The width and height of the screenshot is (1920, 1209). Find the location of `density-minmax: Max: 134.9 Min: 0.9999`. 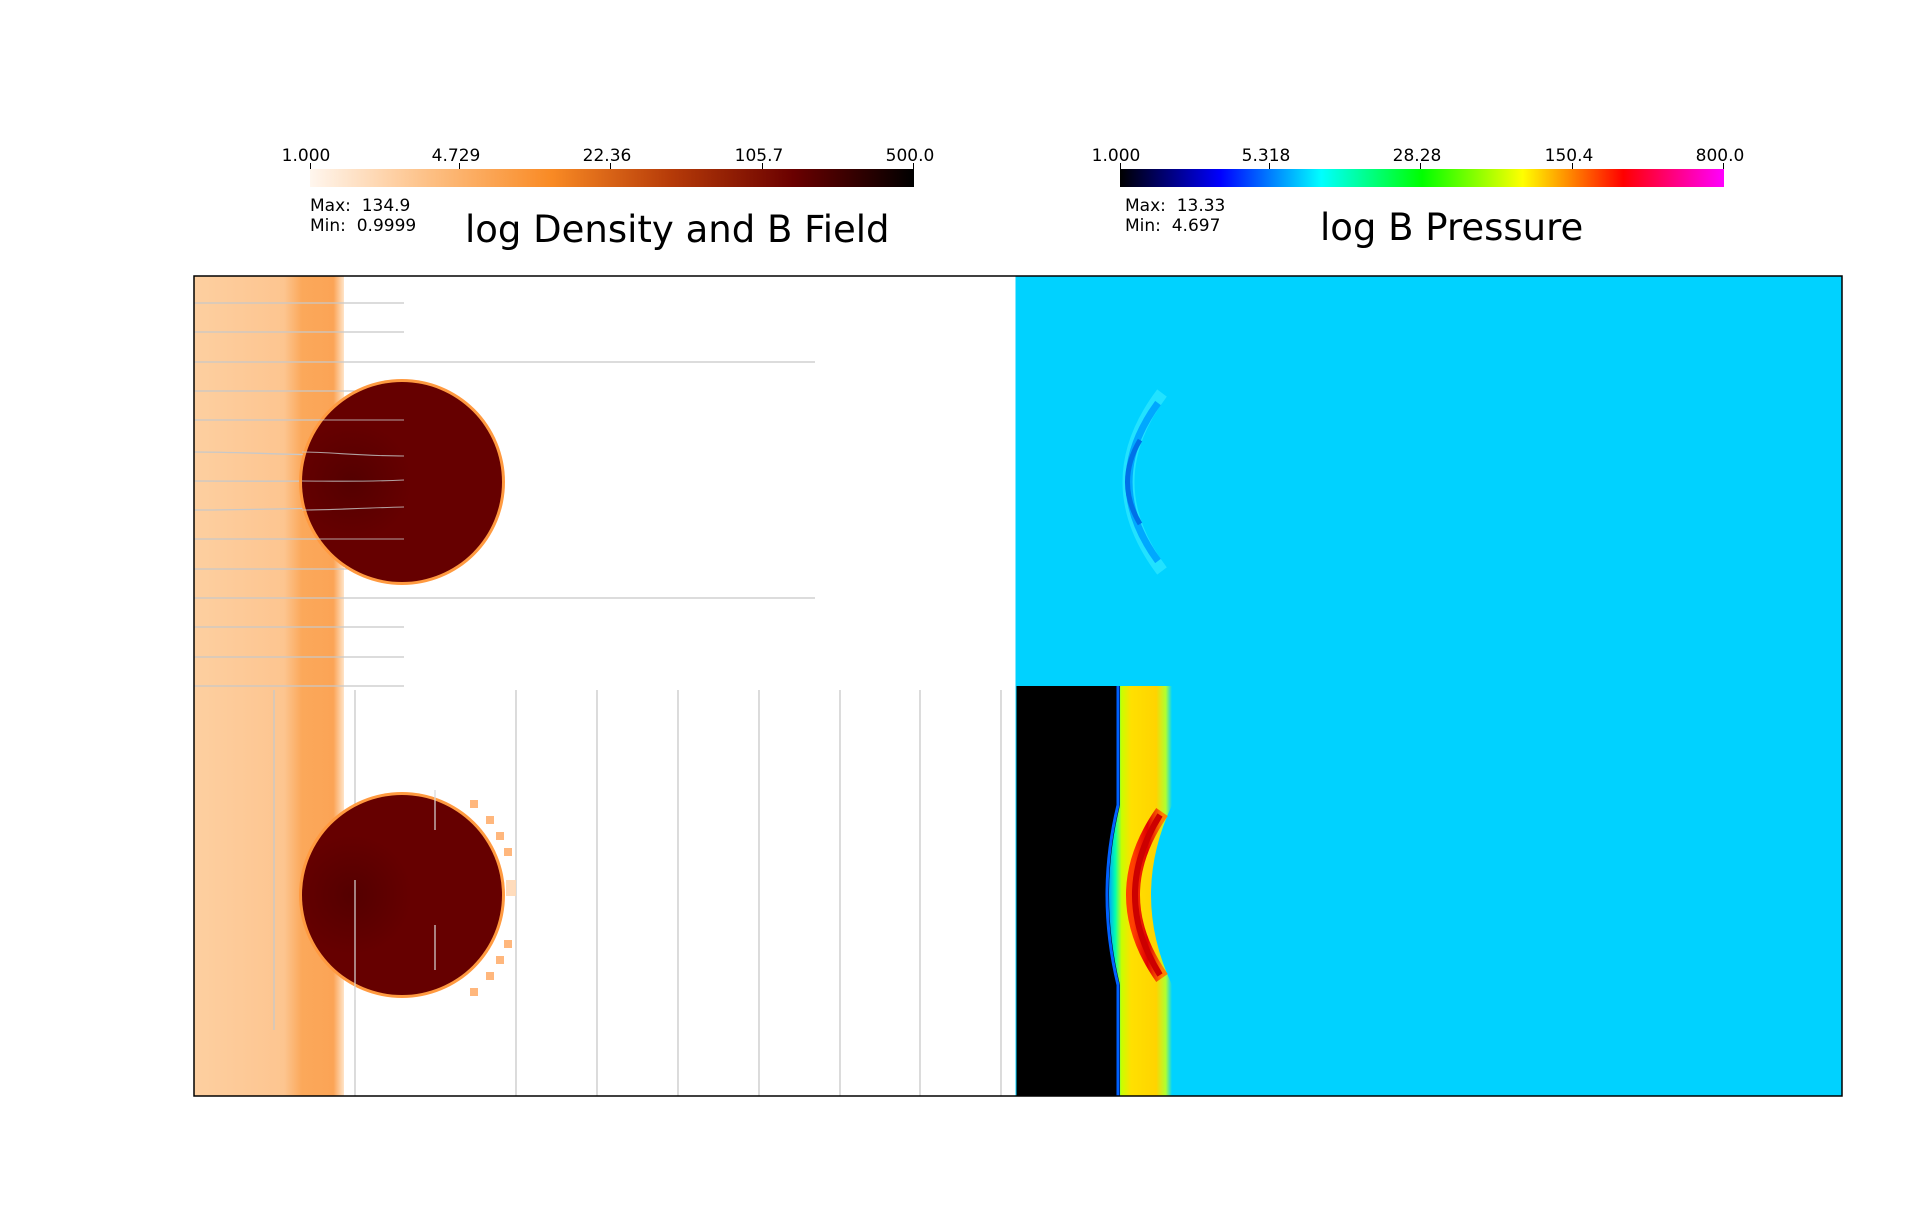

density-minmax: Max: 134.9 Min: 0.9999 is located at coordinates (363, 216).